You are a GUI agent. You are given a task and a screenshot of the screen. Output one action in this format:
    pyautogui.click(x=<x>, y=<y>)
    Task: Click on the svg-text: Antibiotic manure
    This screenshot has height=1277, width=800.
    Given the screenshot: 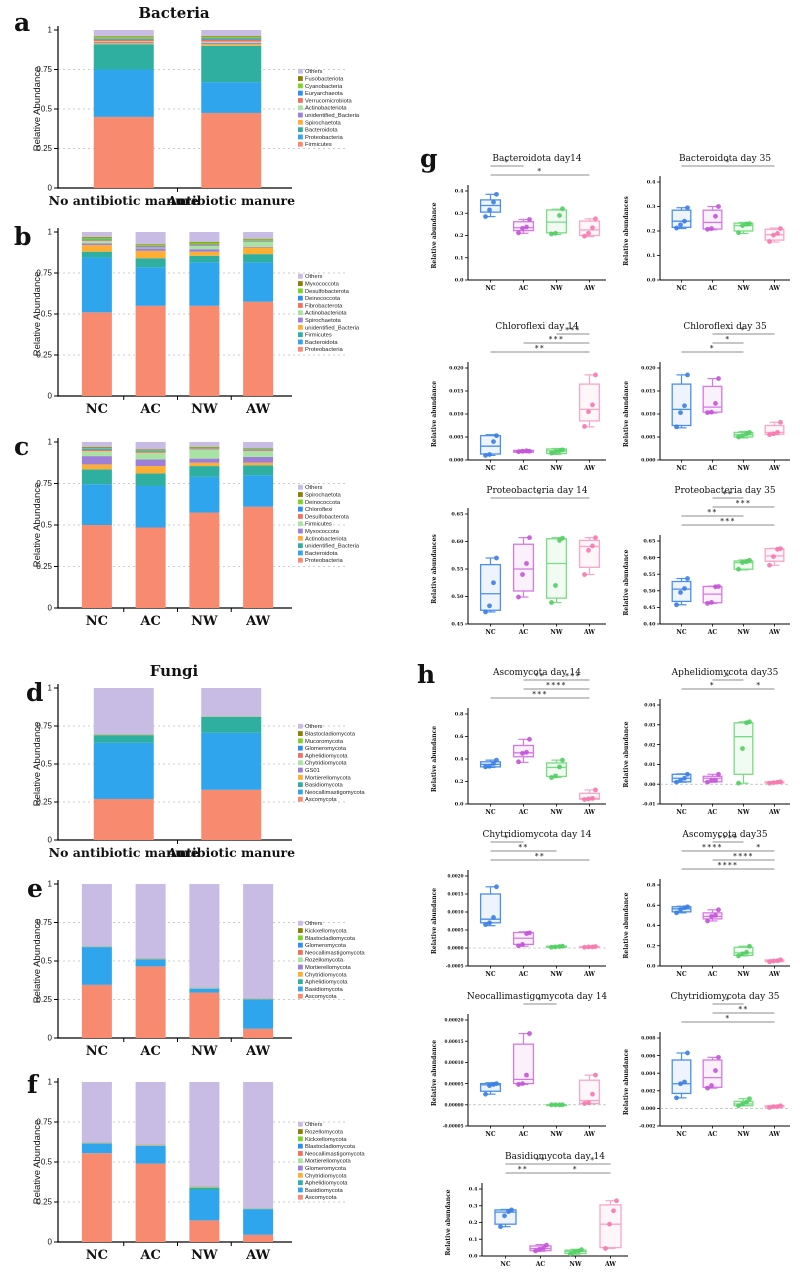 What is the action you would take?
    pyautogui.click(x=230, y=200)
    